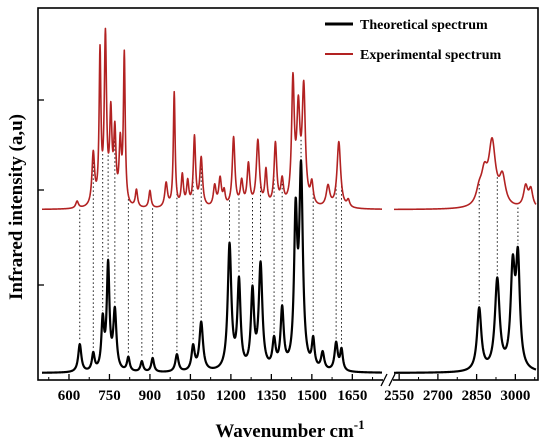  Describe the element at coordinates (312, 396) in the screenshot. I see `x-tick-label: 1500` at that location.